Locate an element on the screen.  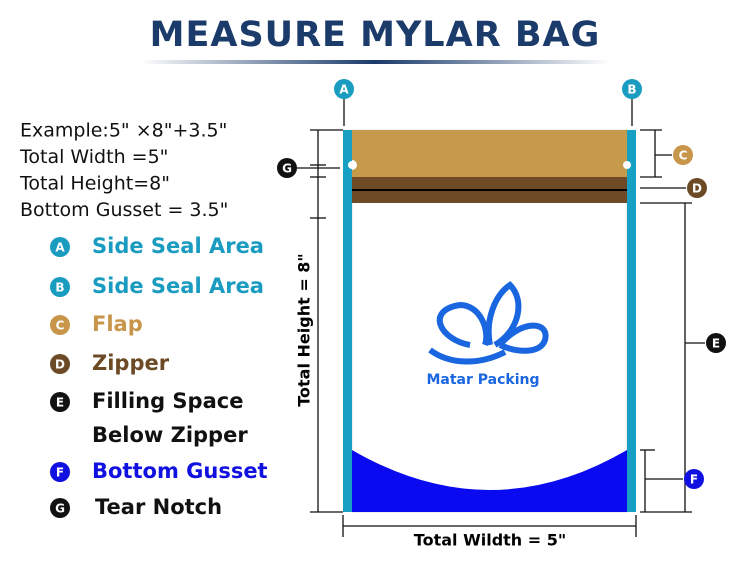
side-seal-b is located at coordinates (631, 321).